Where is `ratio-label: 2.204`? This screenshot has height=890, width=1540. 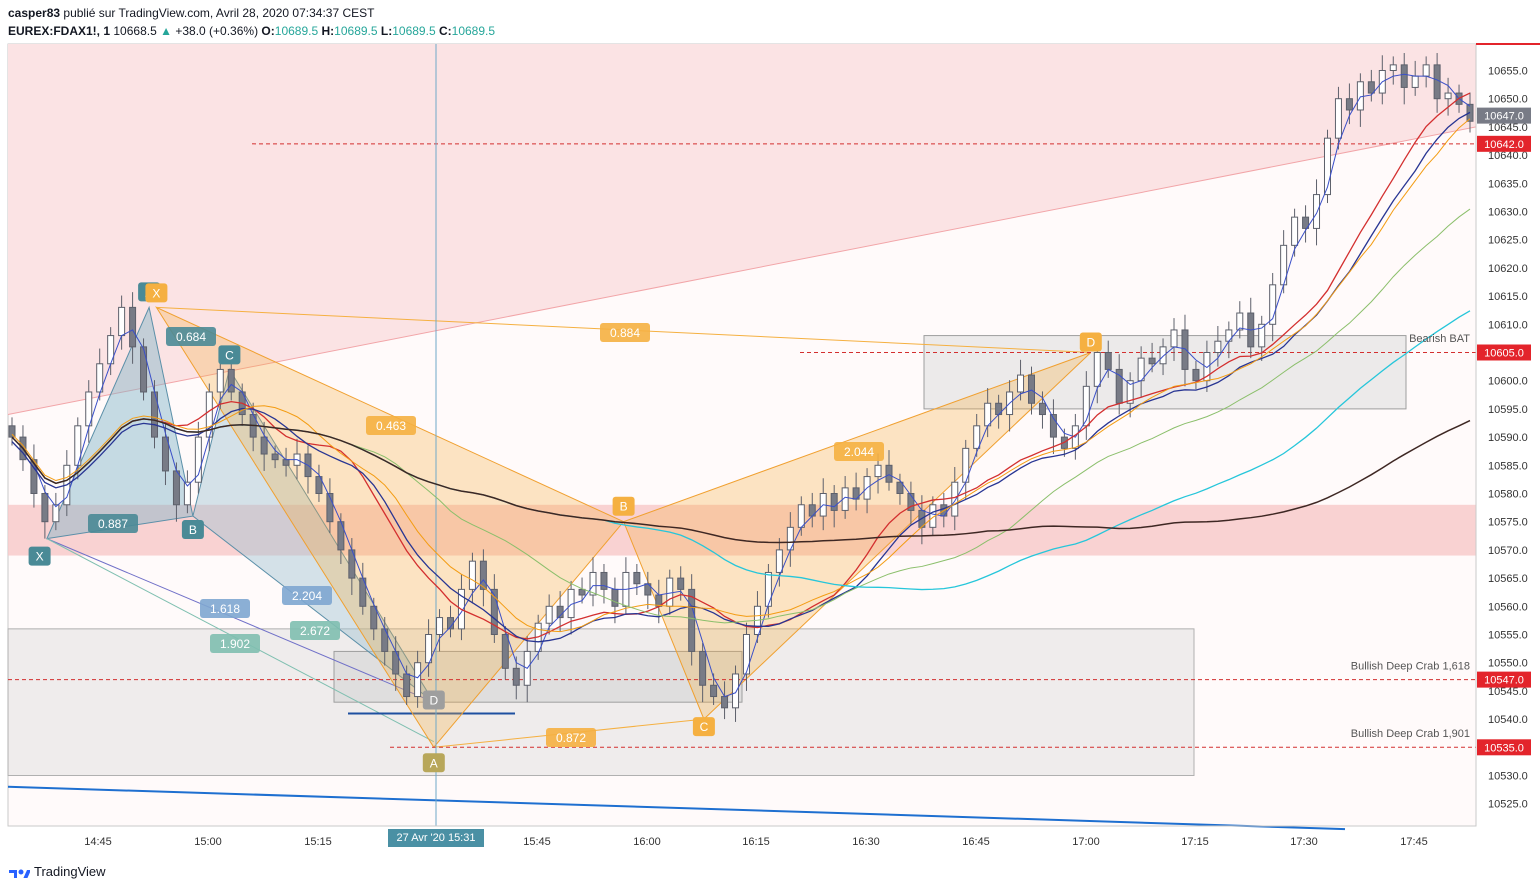
ratio-label: 2.204 is located at coordinates (307, 595).